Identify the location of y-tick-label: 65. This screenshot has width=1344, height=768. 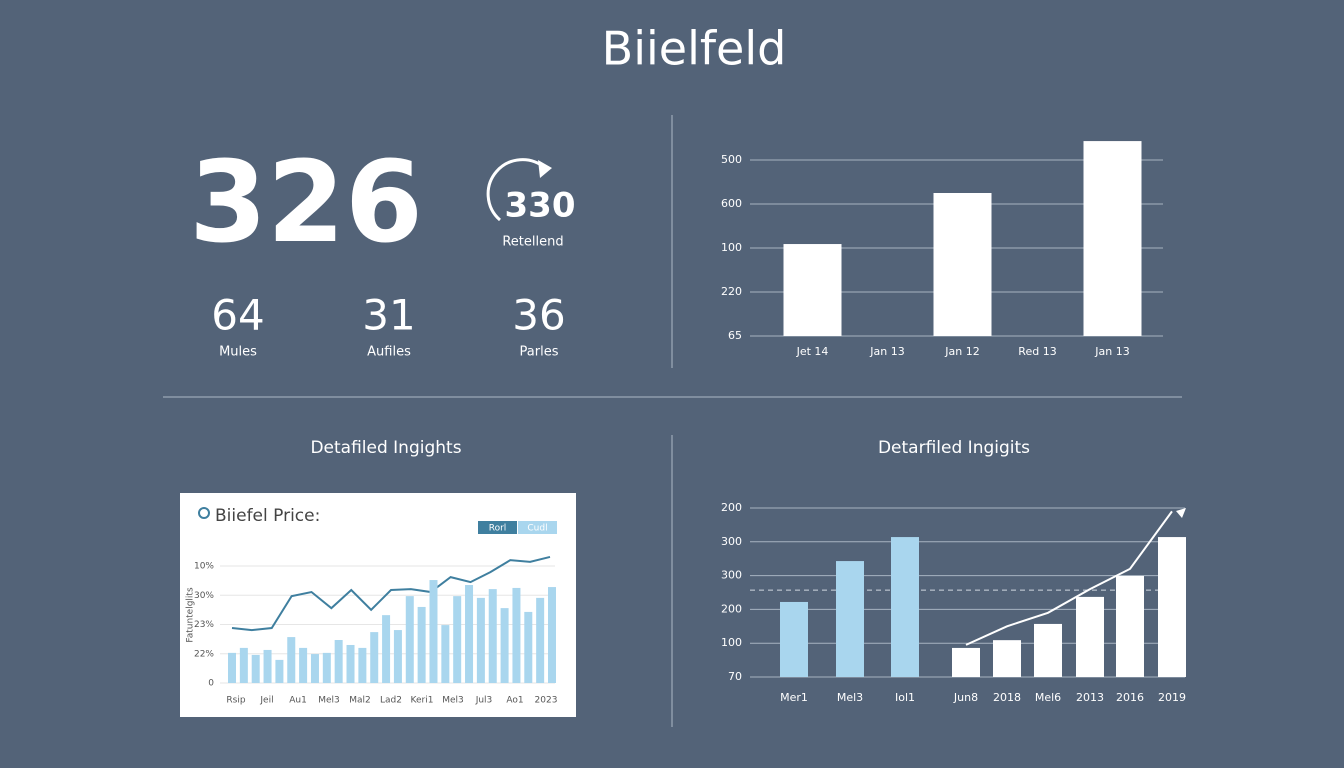
(735, 335).